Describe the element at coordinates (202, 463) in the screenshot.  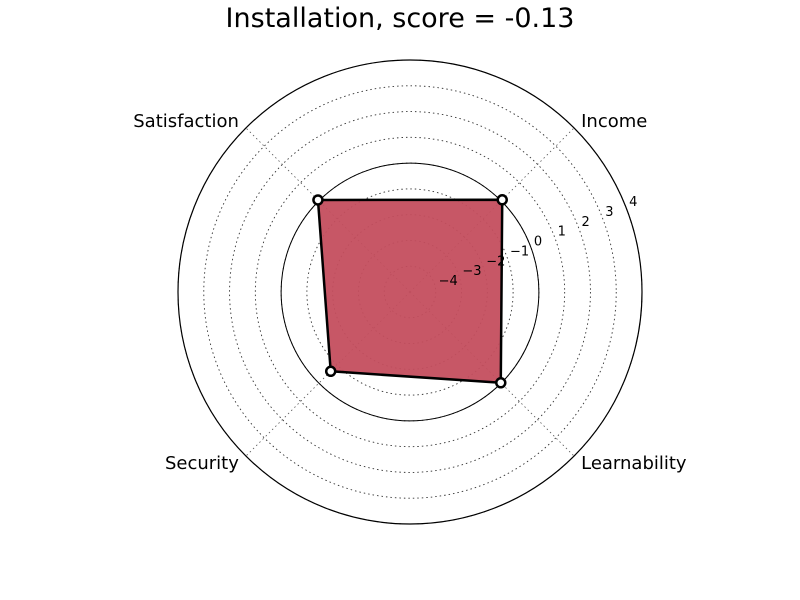
I see `axis-label: Security` at that location.